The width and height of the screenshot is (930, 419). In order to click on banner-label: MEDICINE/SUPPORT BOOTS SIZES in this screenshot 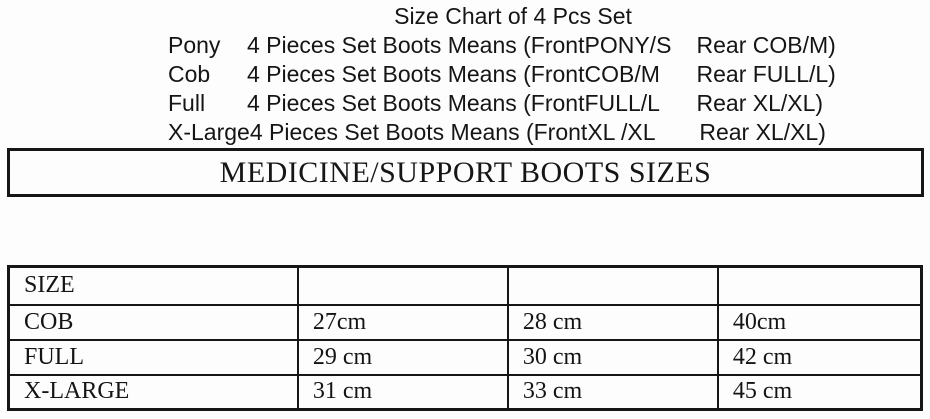, I will do `click(465, 172)`.